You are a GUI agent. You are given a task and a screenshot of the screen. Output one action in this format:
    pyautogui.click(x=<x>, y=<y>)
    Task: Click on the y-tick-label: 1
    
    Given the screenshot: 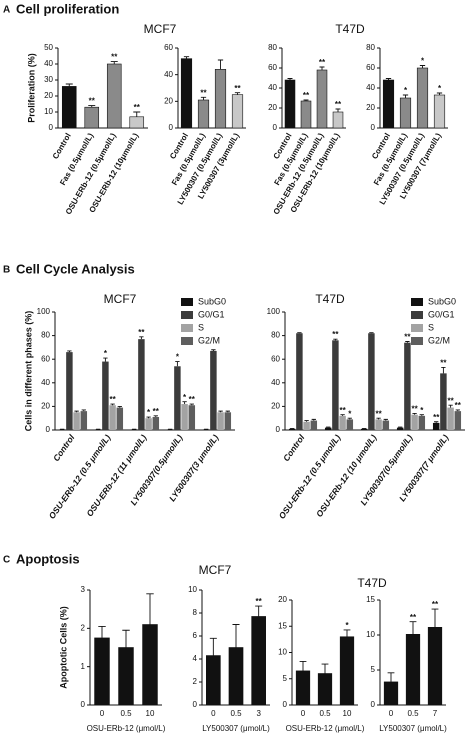 What is the action you would take?
    pyautogui.click(x=83, y=666)
    